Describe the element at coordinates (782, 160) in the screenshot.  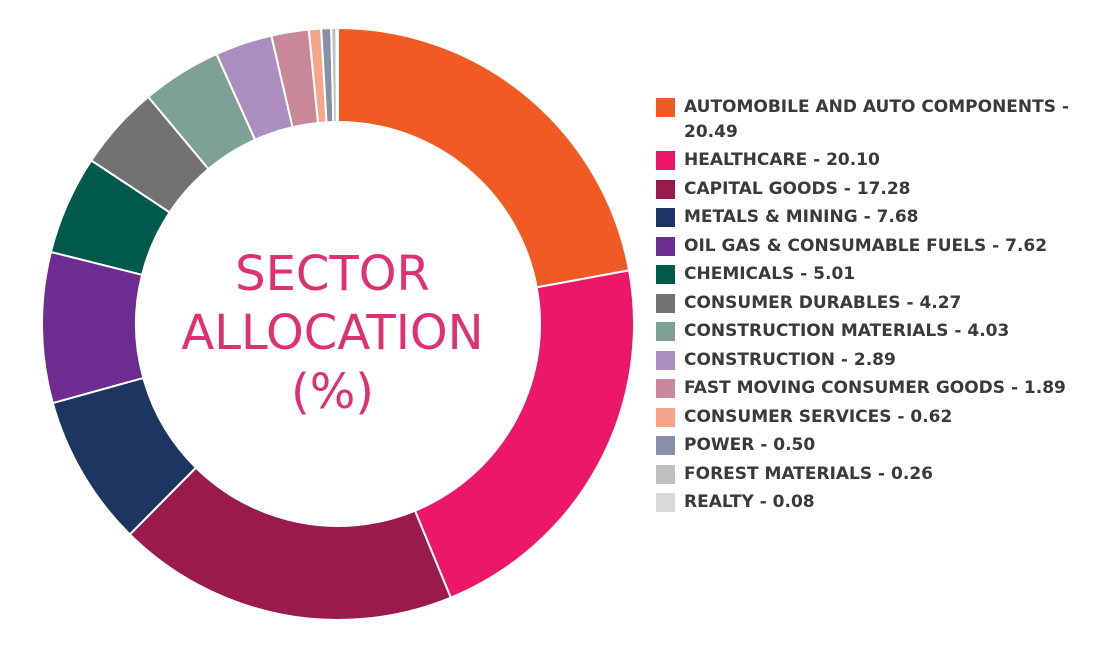
I see `legend-label-2: HEALTHCARE - 20.10` at that location.